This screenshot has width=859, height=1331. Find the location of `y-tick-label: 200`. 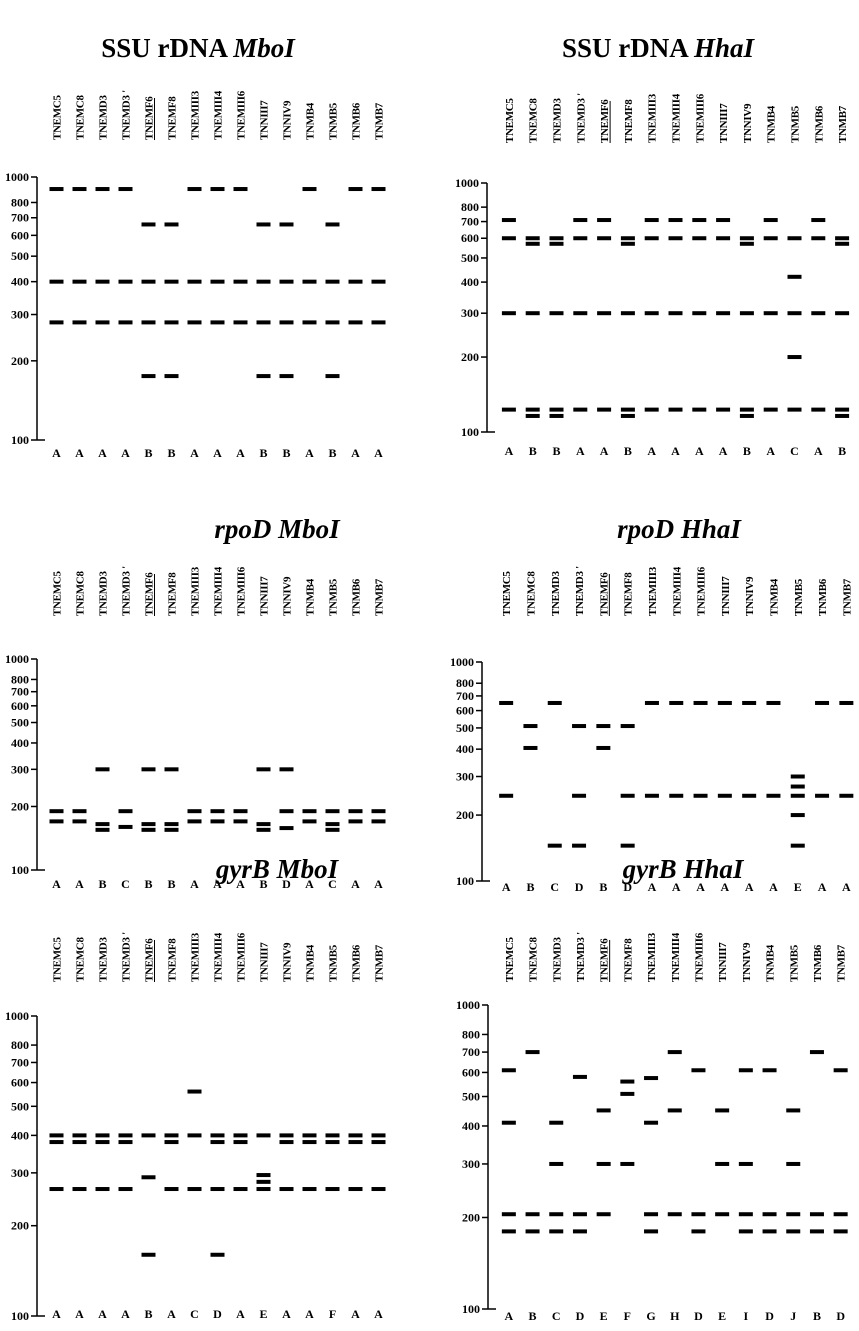

y-tick-label: 200 is located at coordinates (20, 361).